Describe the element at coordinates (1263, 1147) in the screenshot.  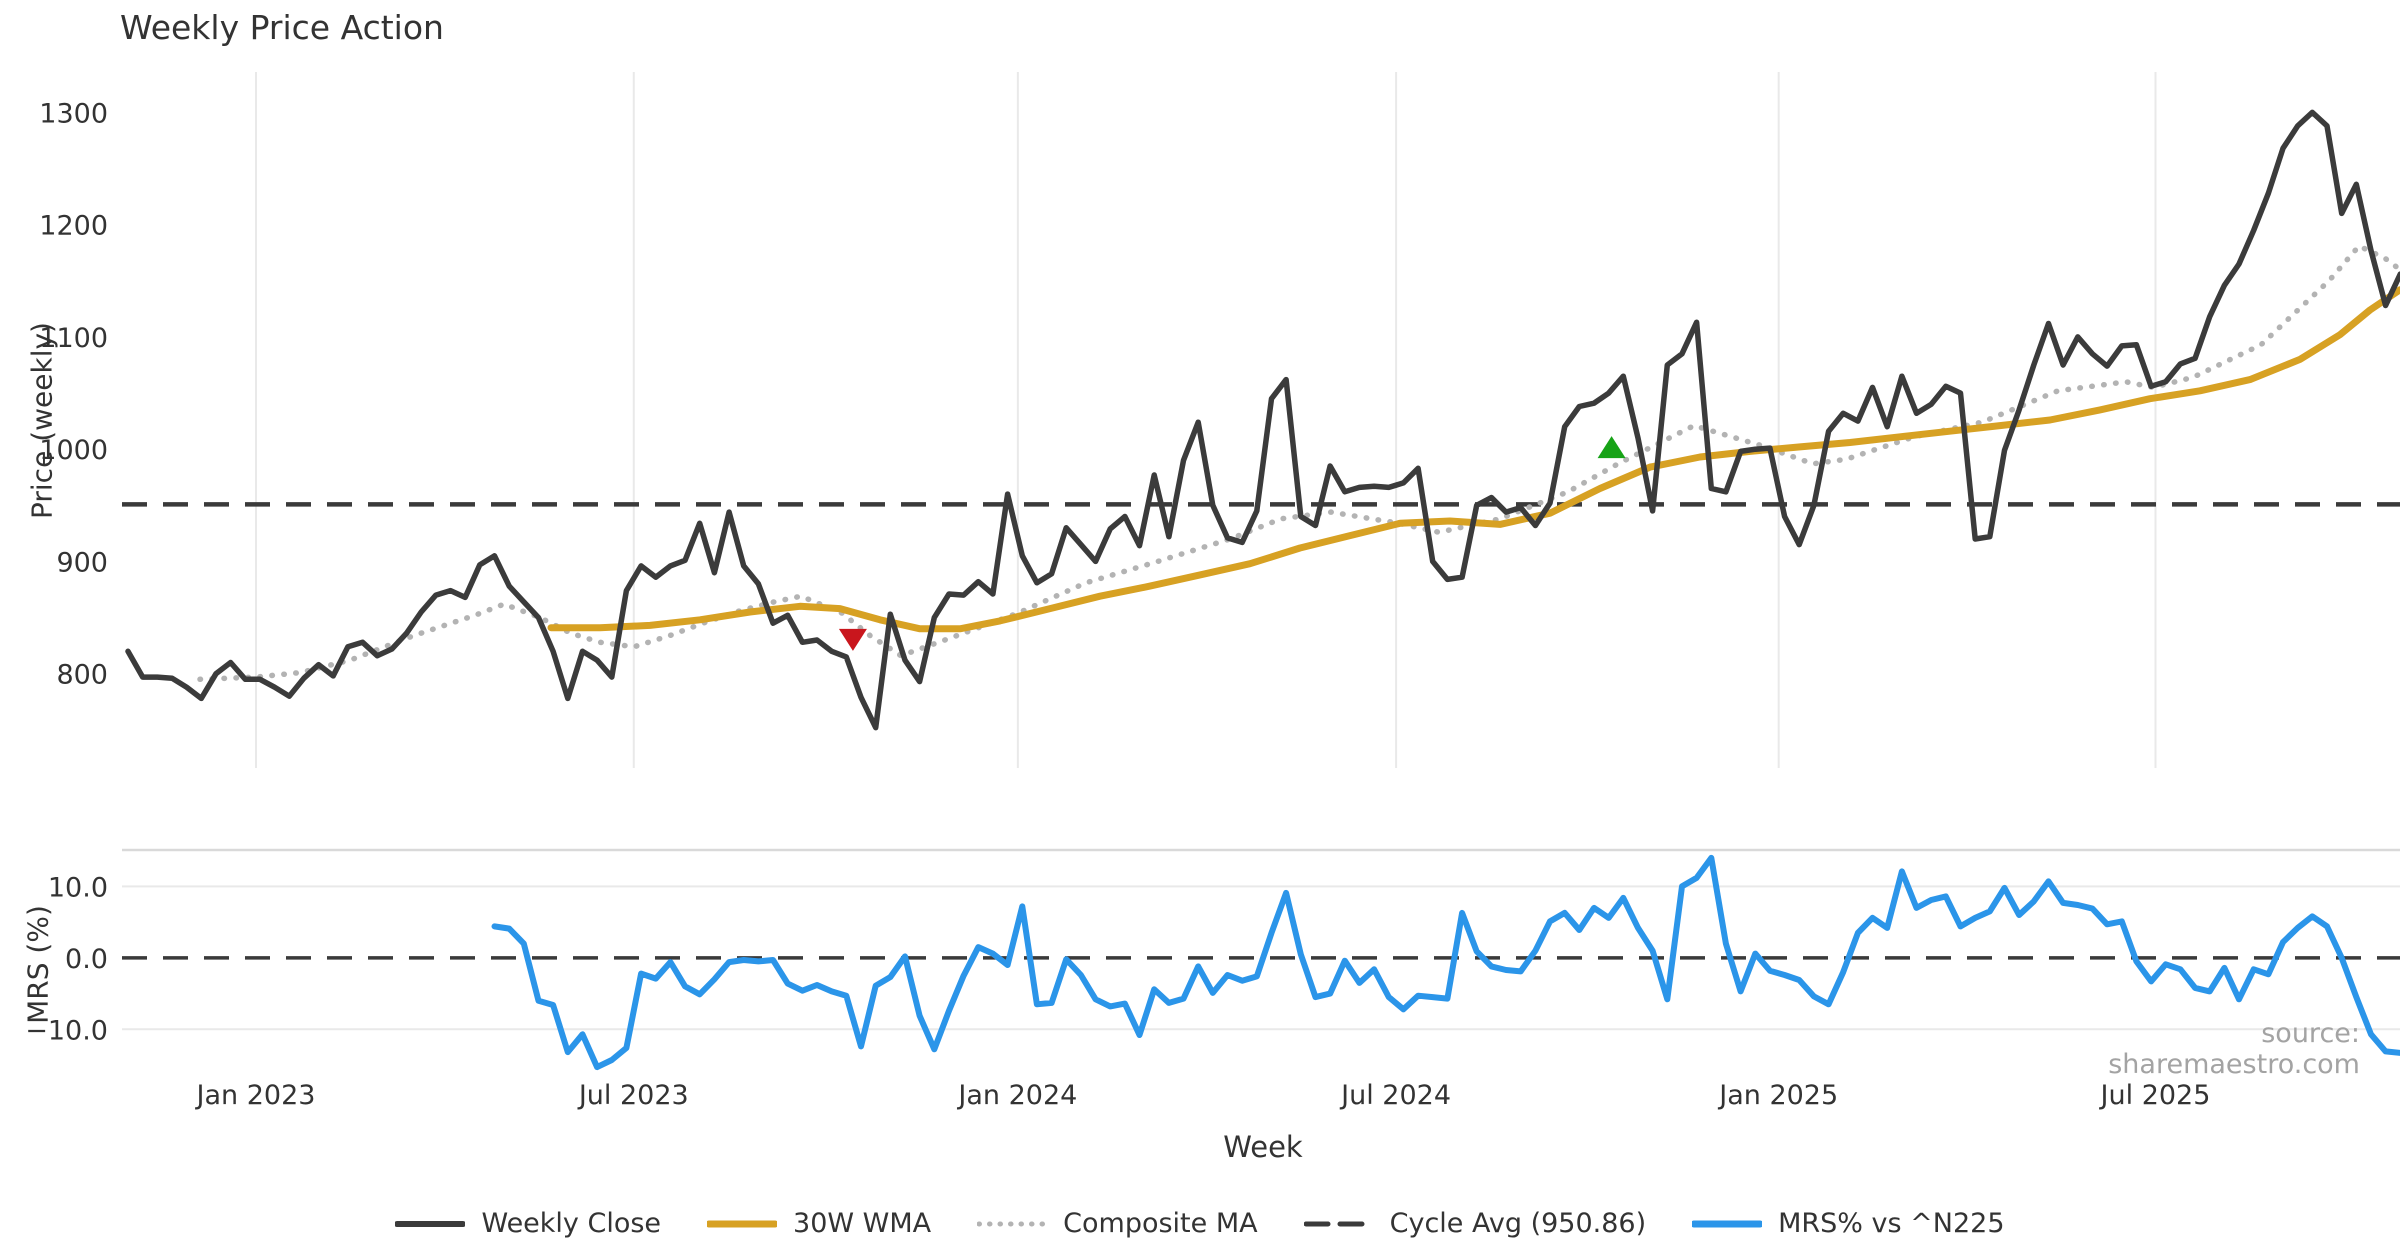
I see `x-axis-label: Week` at that location.